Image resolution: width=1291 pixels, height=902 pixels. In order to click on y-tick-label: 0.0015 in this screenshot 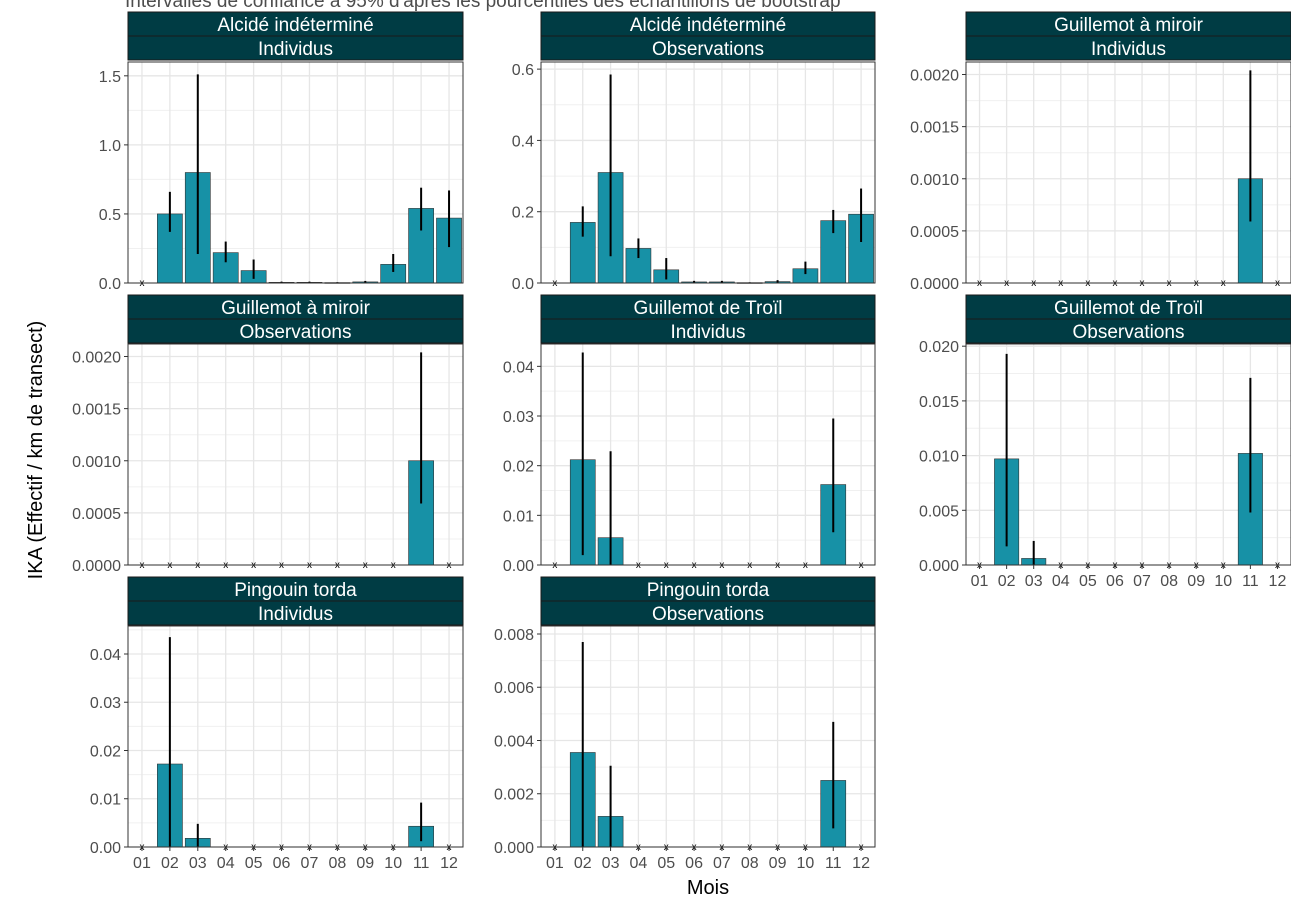, I will do `click(96, 410)`.